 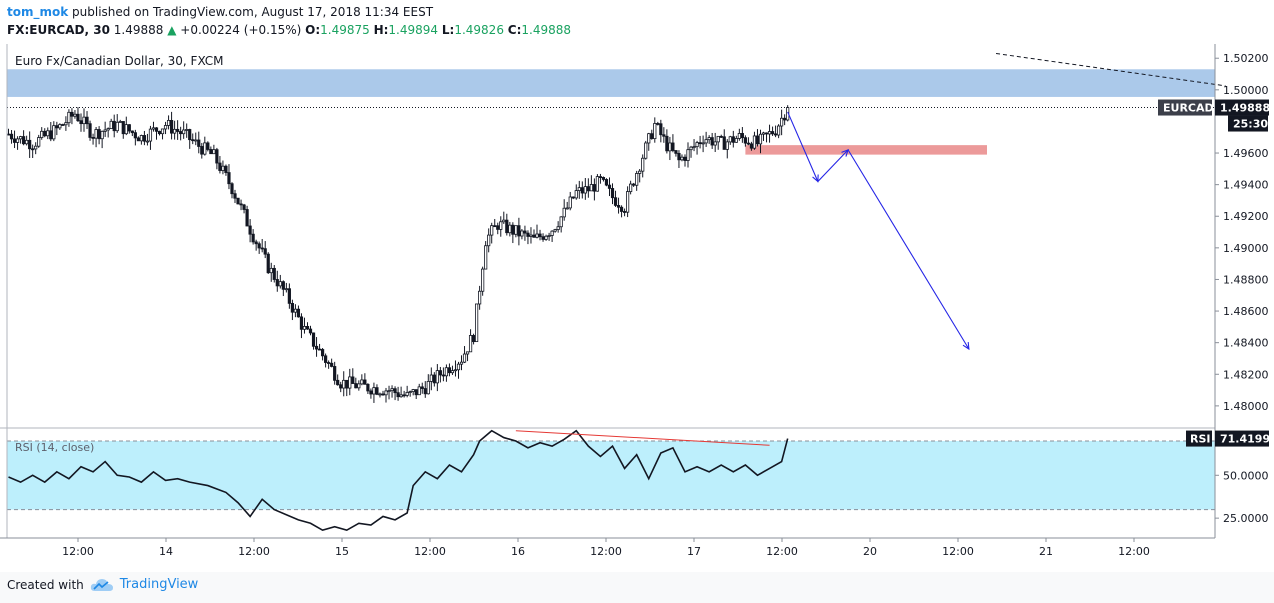 What do you see at coordinates (694, 551) in the screenshot?
I see `time-tick-label: 17` at bounding box center [694, 551].